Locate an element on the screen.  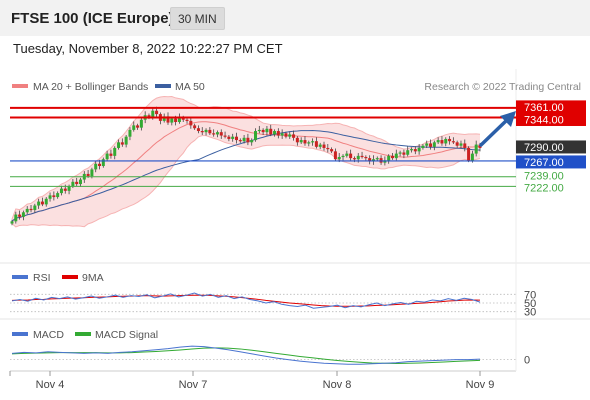
x-tick-label: Nov 9 is located at coordinates (480, 385).